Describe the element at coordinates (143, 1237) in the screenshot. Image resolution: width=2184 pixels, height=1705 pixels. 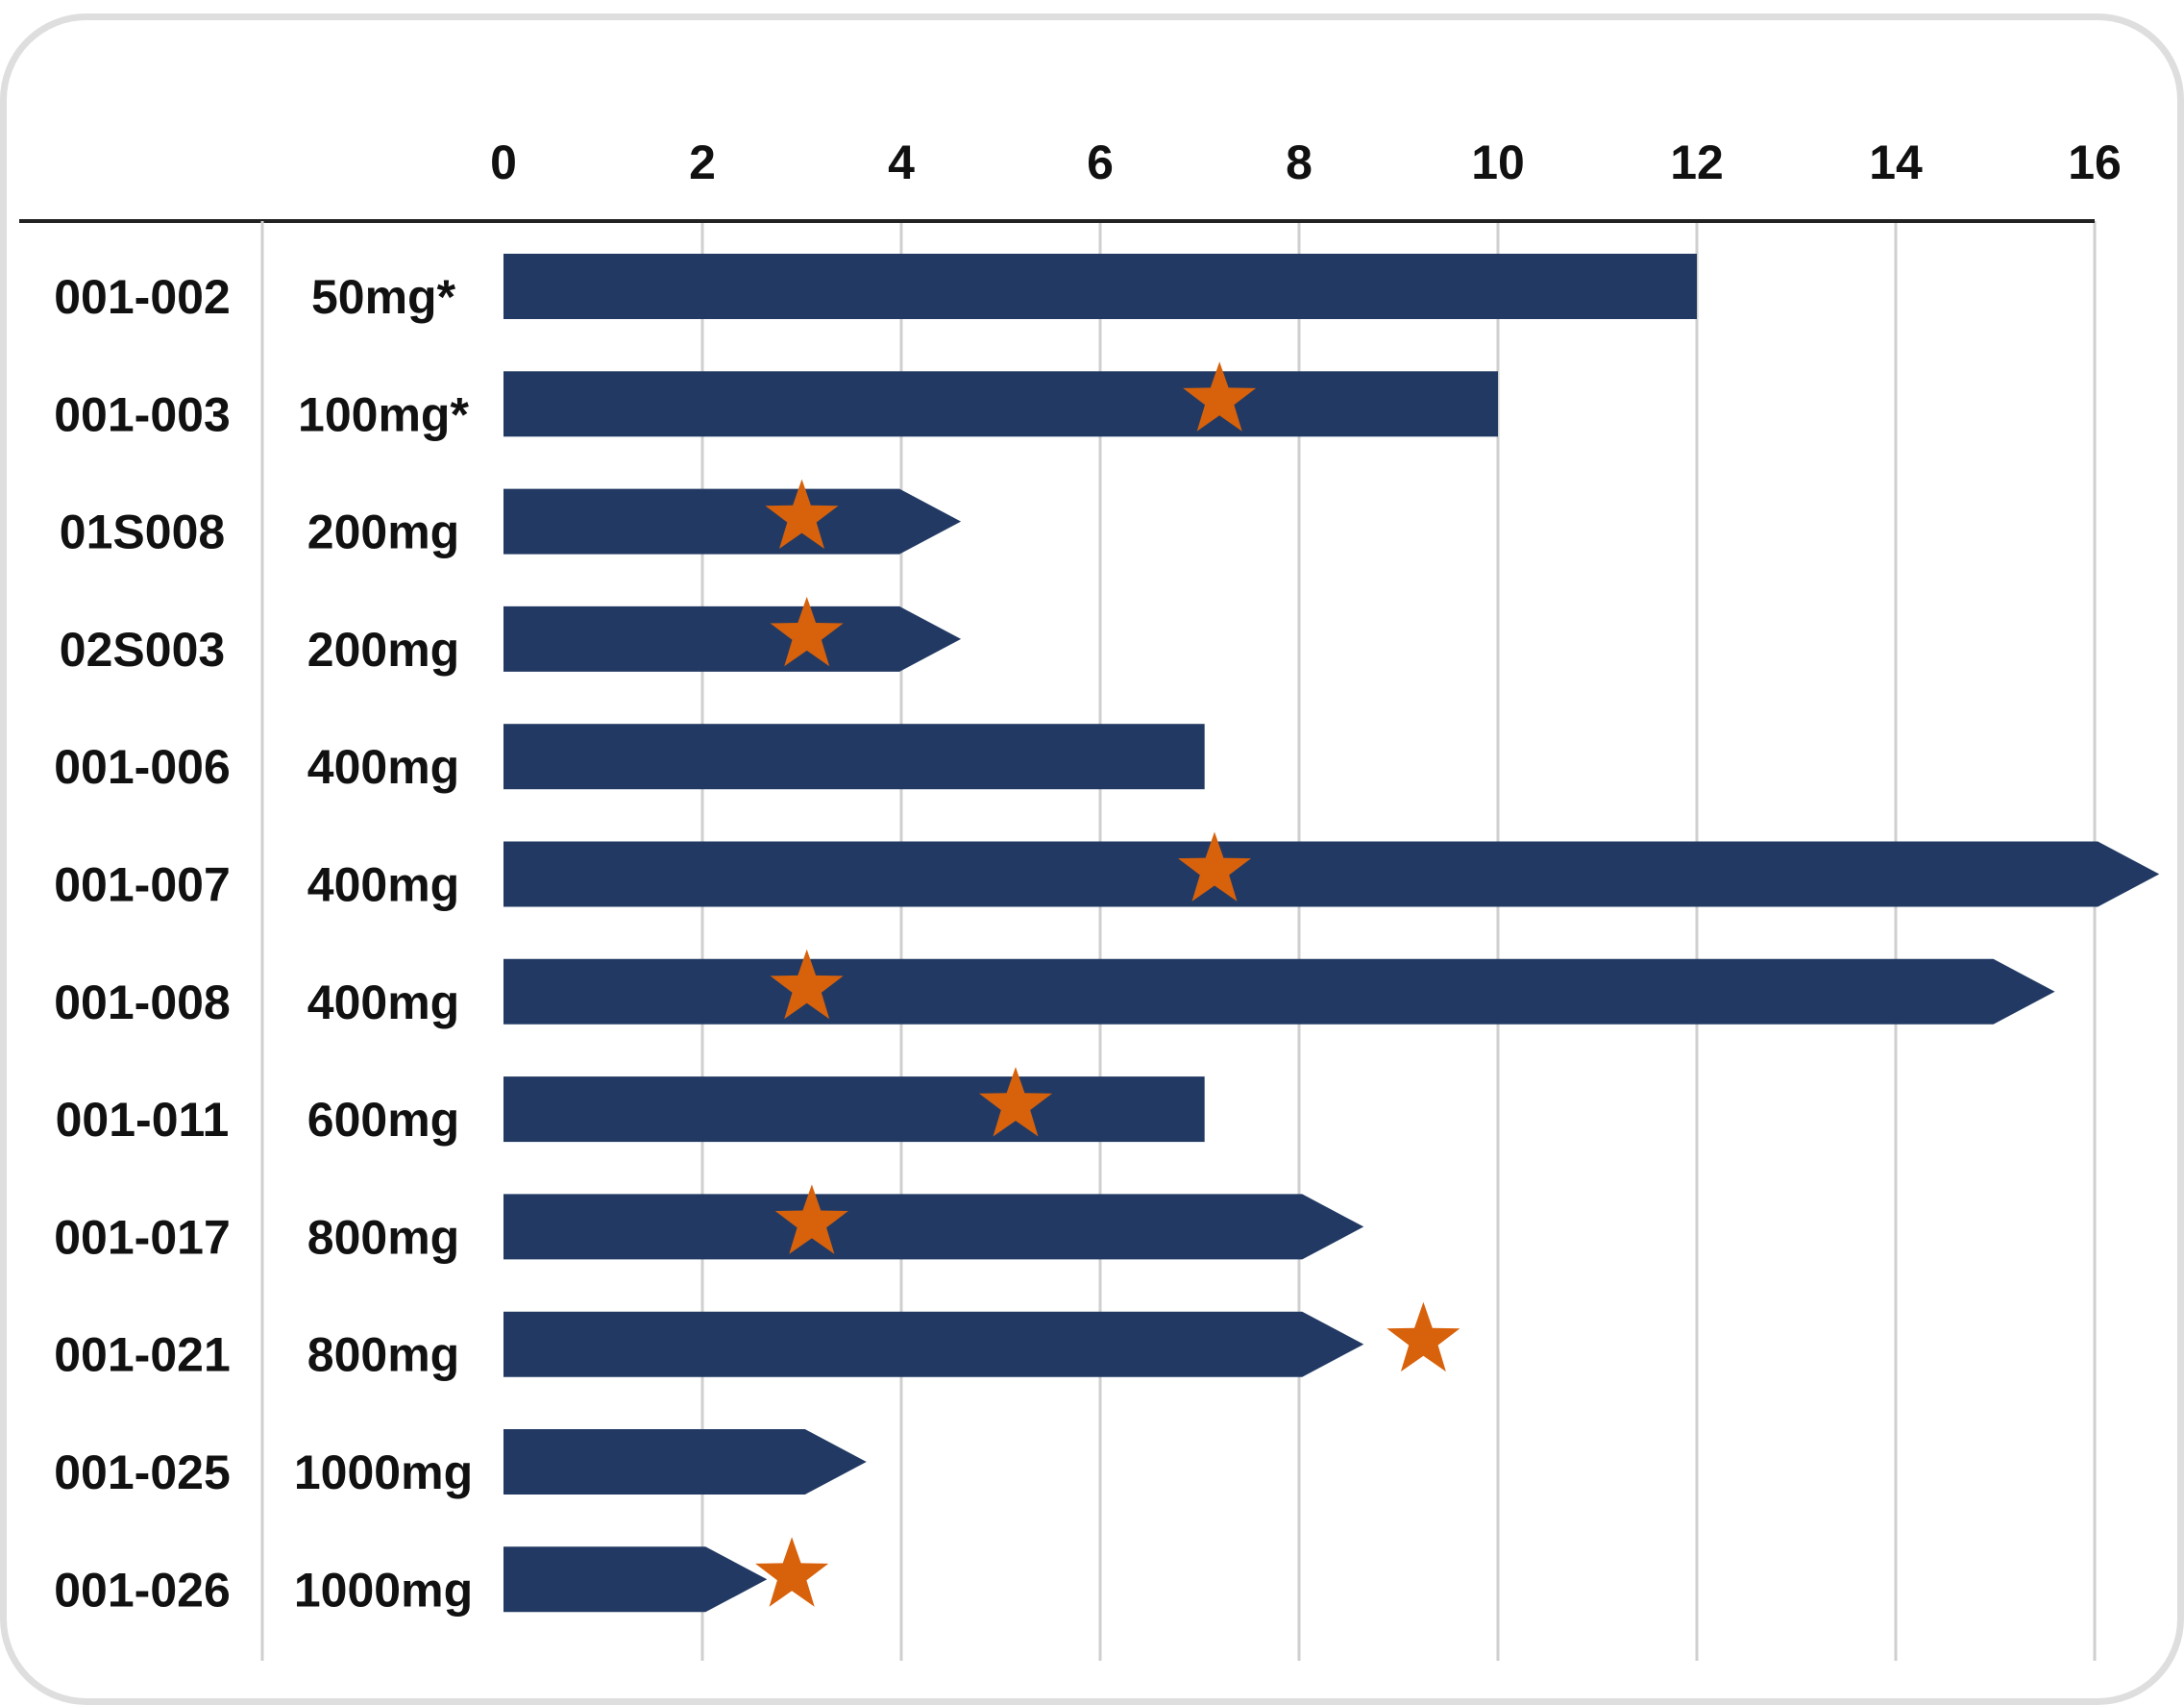
I see `row-id-label: 001-017` at that location.